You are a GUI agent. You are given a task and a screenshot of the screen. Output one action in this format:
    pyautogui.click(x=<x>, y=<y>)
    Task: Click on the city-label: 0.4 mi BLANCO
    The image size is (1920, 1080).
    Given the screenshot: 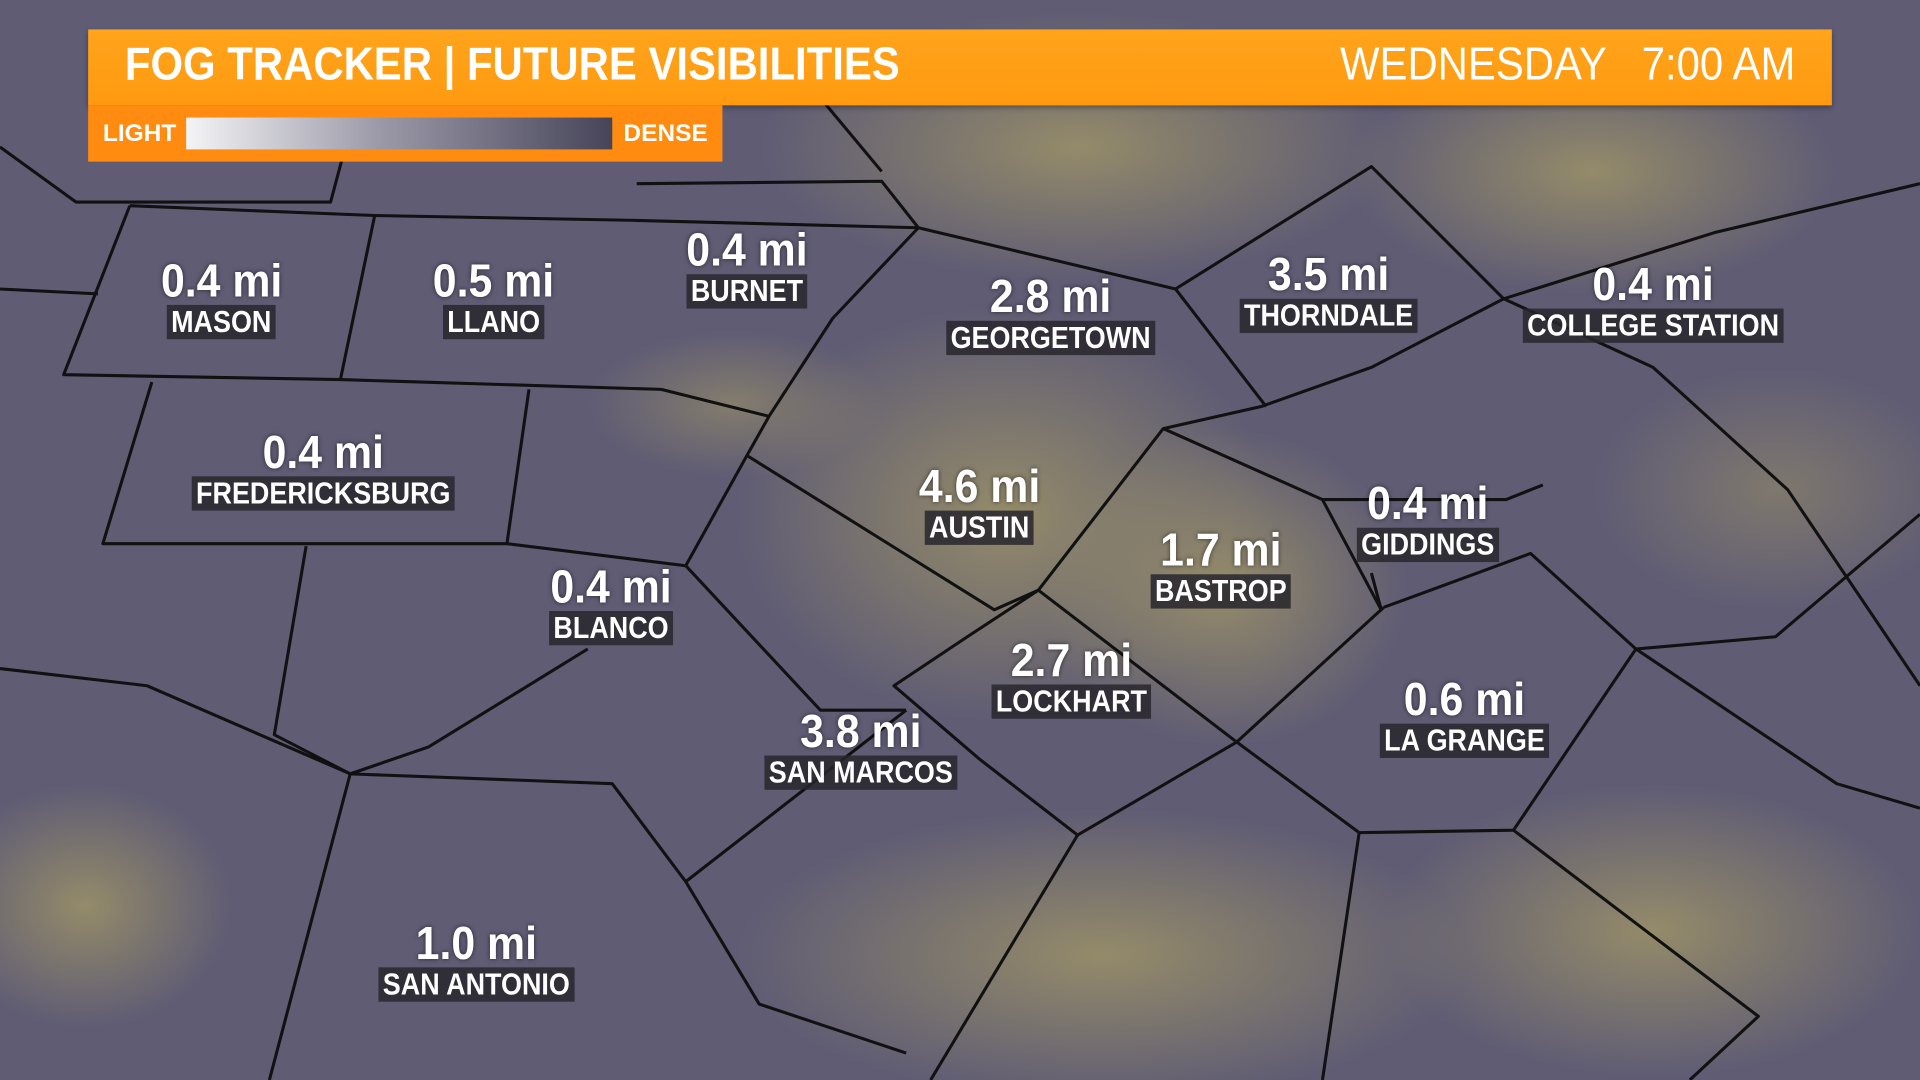 What is the action you would take?
    pyautogui.click(x=611, y=604)
    